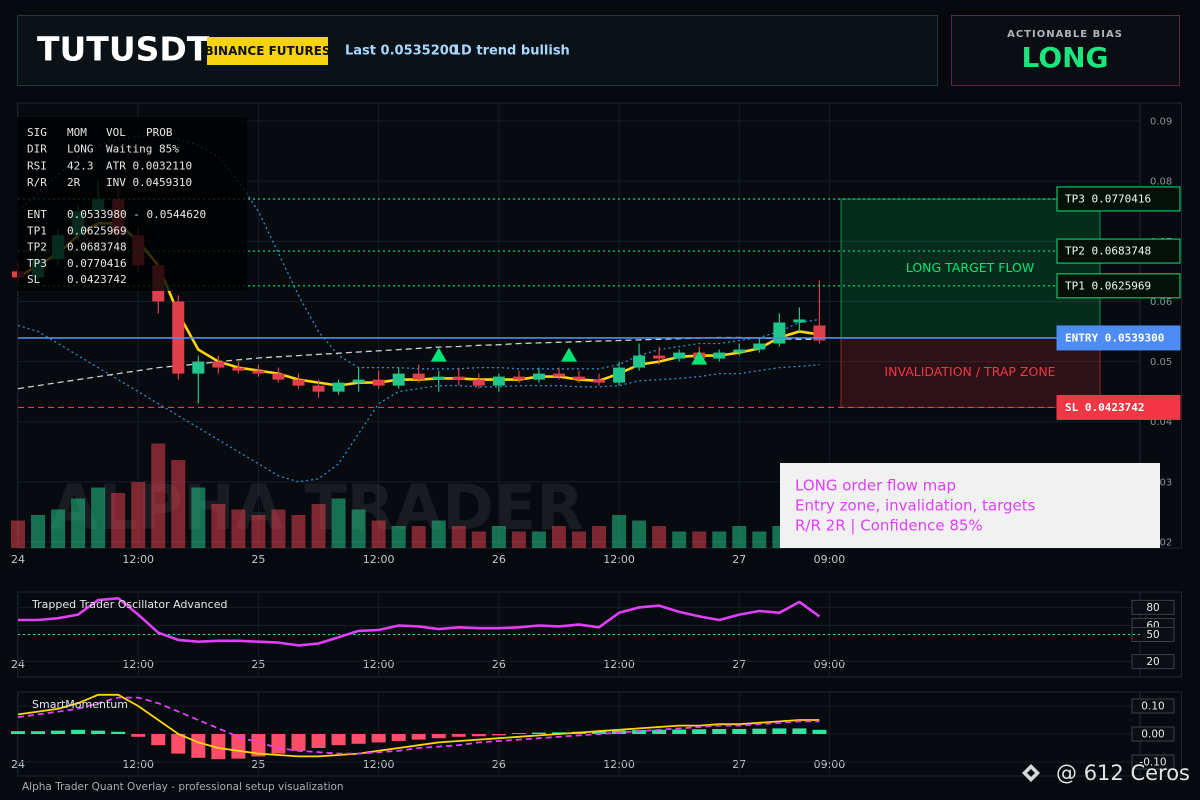  I want to click on y-tick-label: 0.09, so click(1161, 122).